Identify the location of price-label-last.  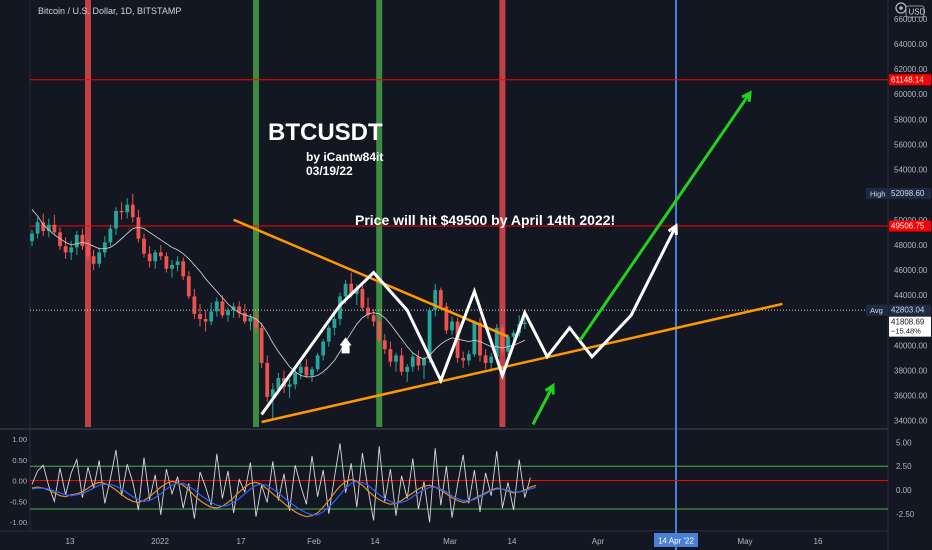
(910, 326).